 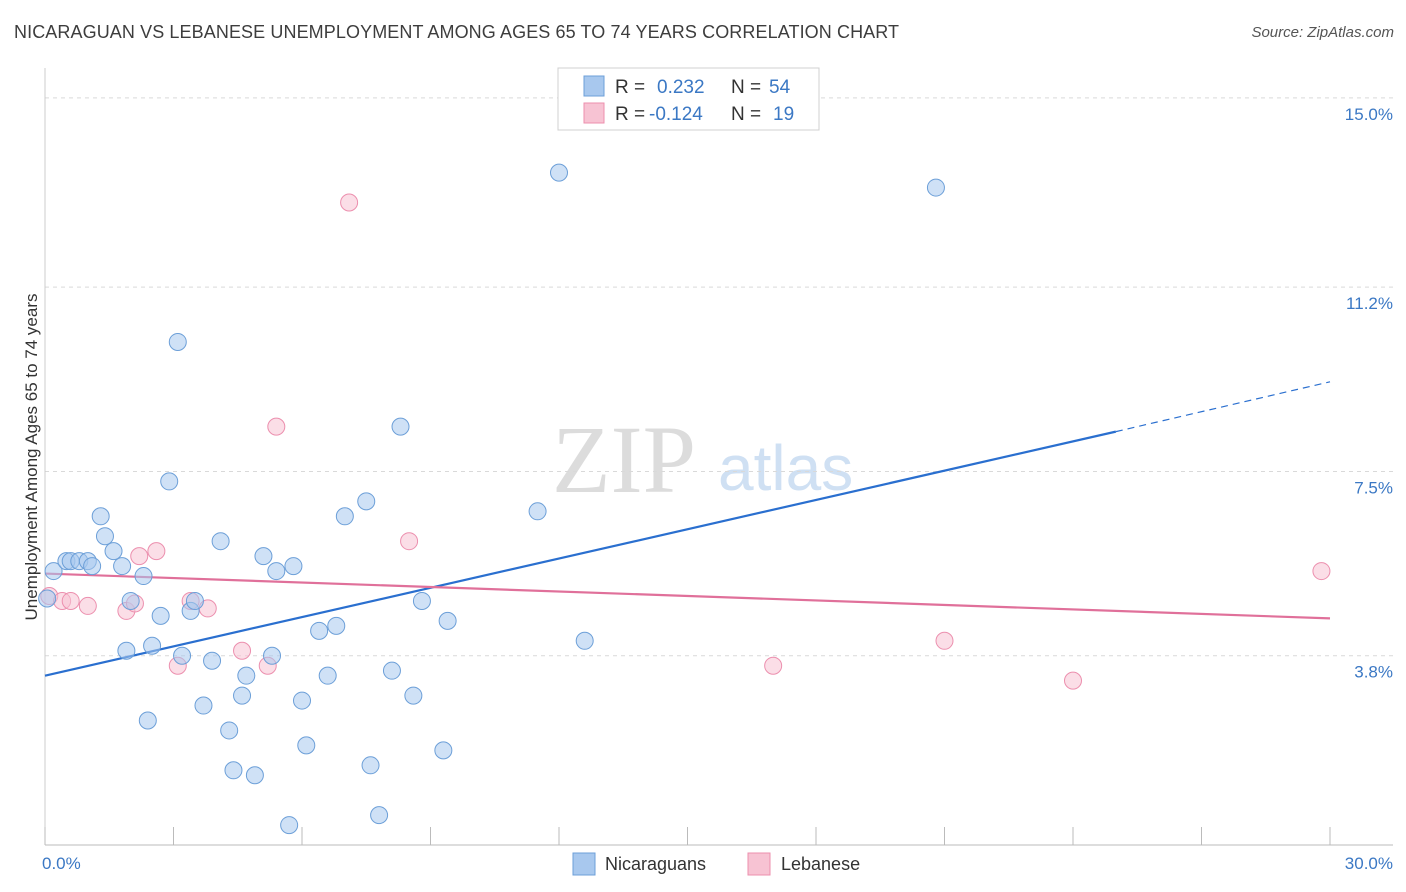 I want to click on legend-label-lebanese: Lebanese, so click(x=820, y=864).